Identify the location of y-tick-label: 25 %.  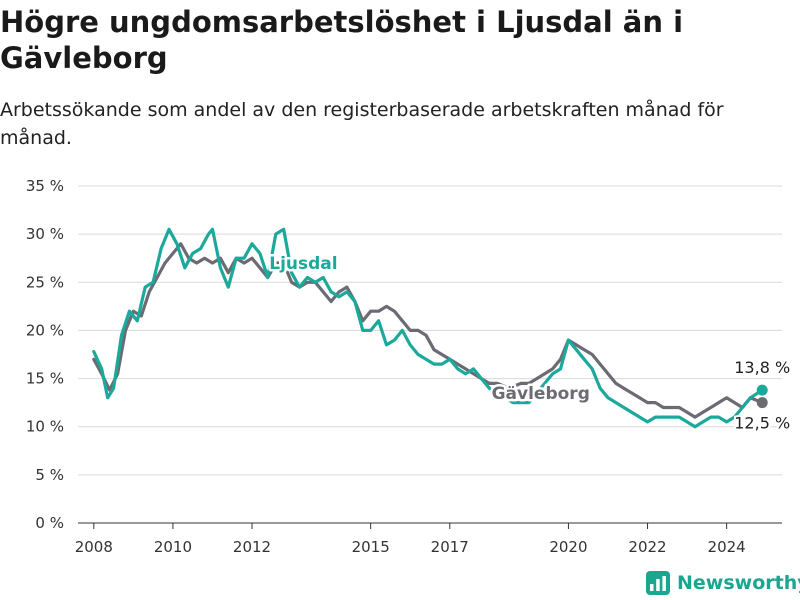
(45, 282).